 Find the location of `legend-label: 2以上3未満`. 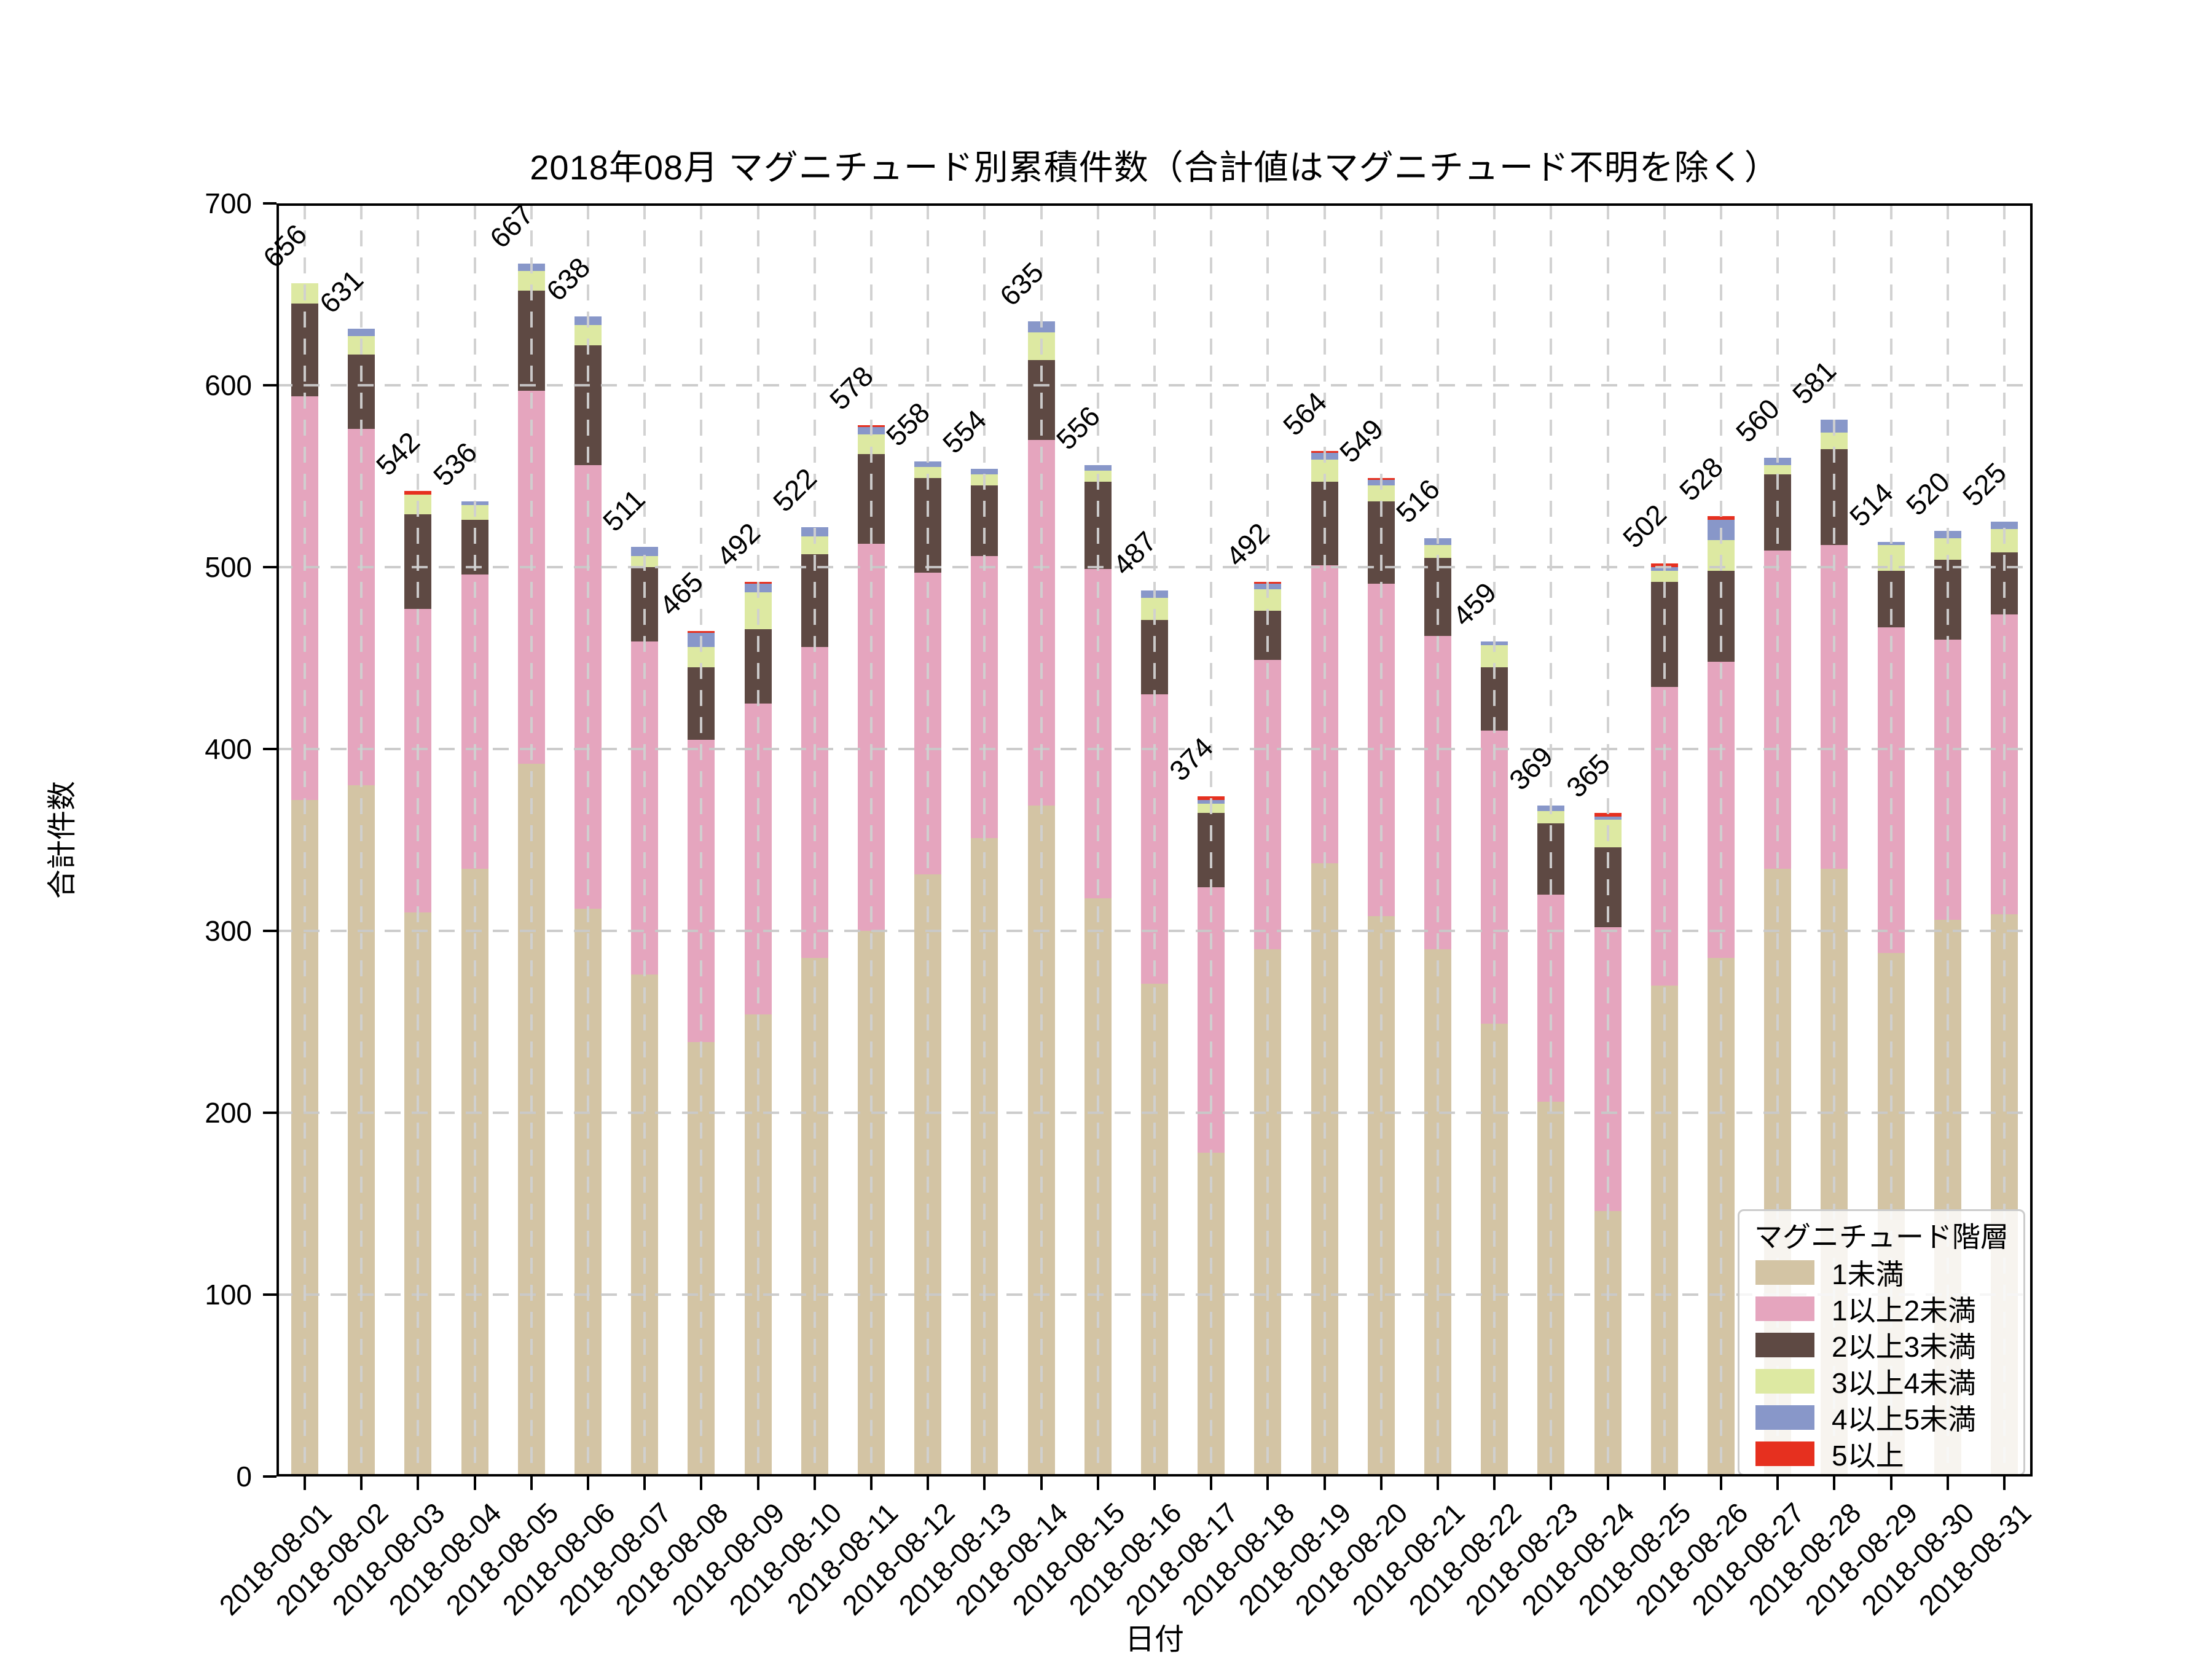

legend-label: 2以上3未満 is located at coordinates (1904, 1346).